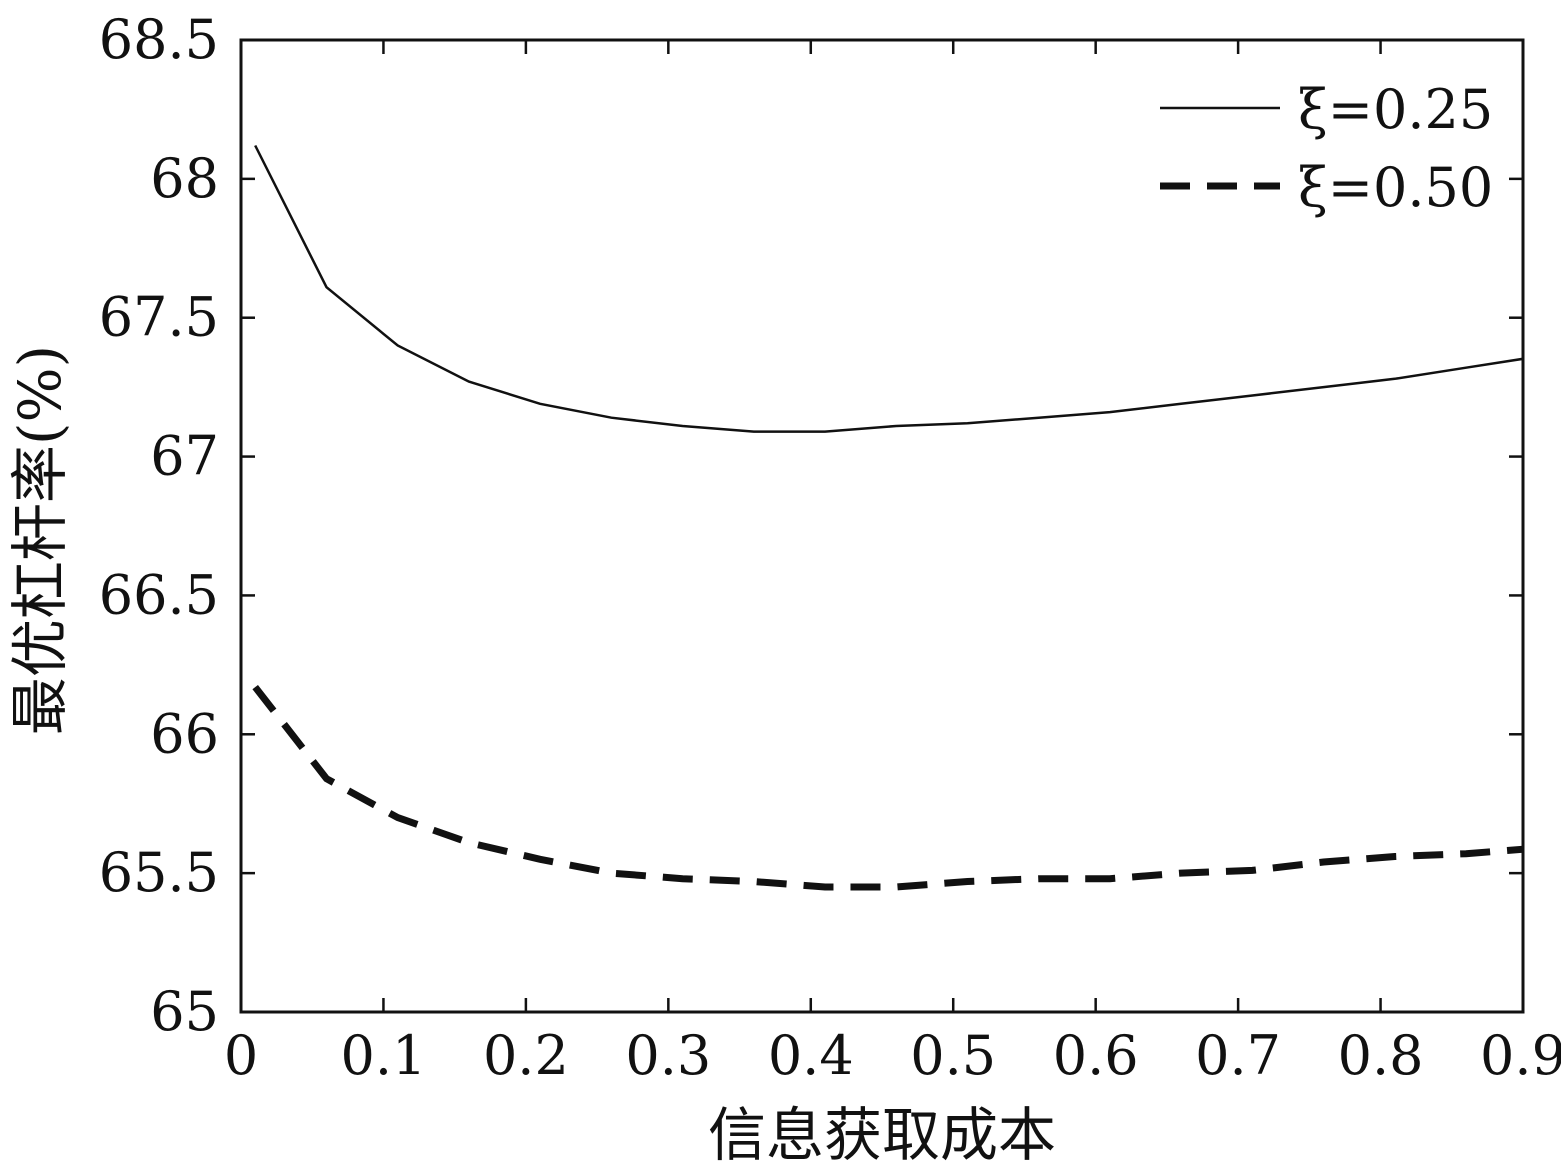  I want to click on y-tick-label: 67, so click(184, 456).